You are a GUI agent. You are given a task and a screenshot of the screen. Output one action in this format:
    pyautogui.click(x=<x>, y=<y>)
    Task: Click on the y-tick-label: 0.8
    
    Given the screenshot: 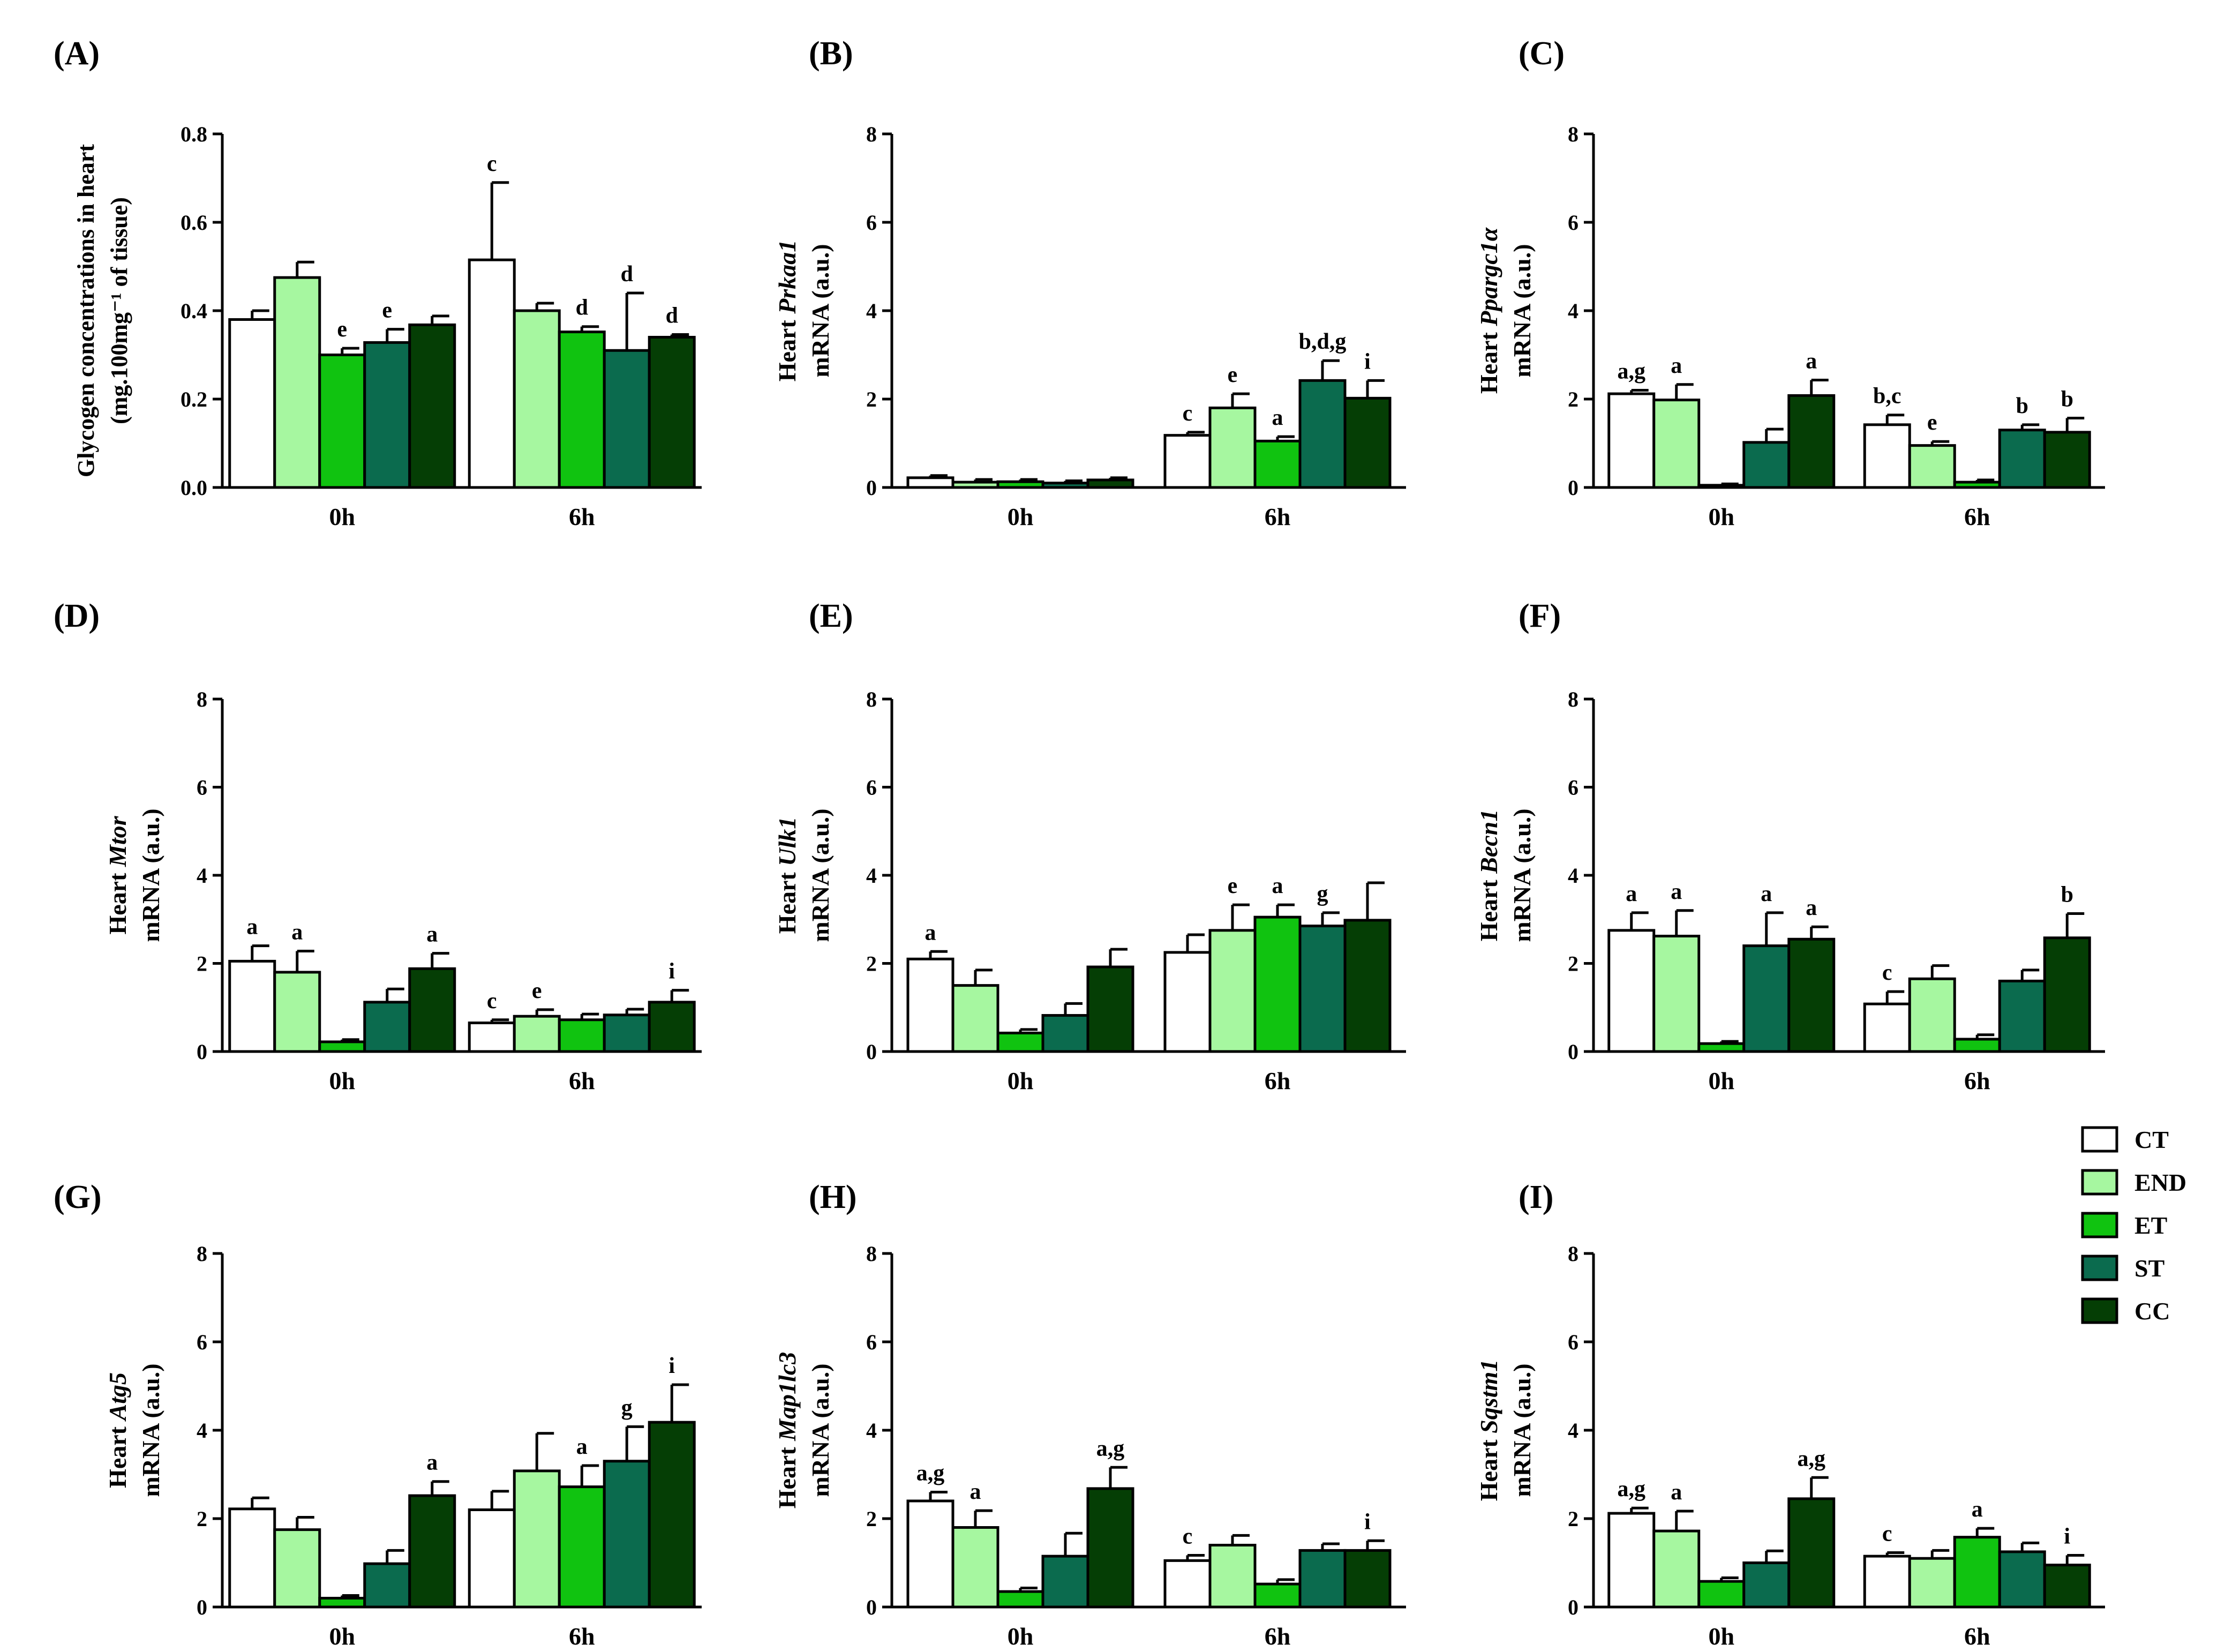 What is the action you would take?
    pyautogui.click(x=194, y=134)
    